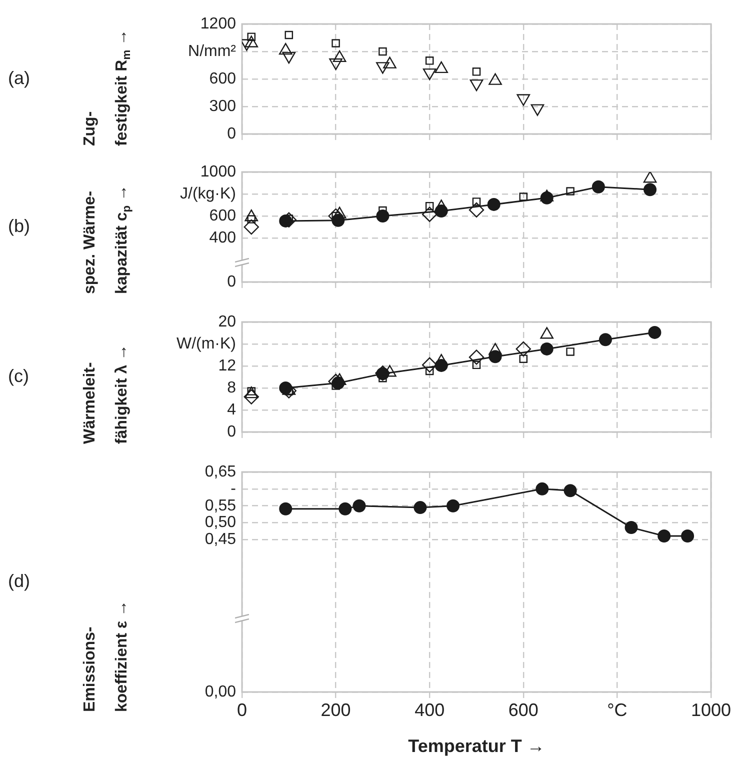  I want to click on y-axis-title: Emissions- koeffizient ε →, so click(105, 656).